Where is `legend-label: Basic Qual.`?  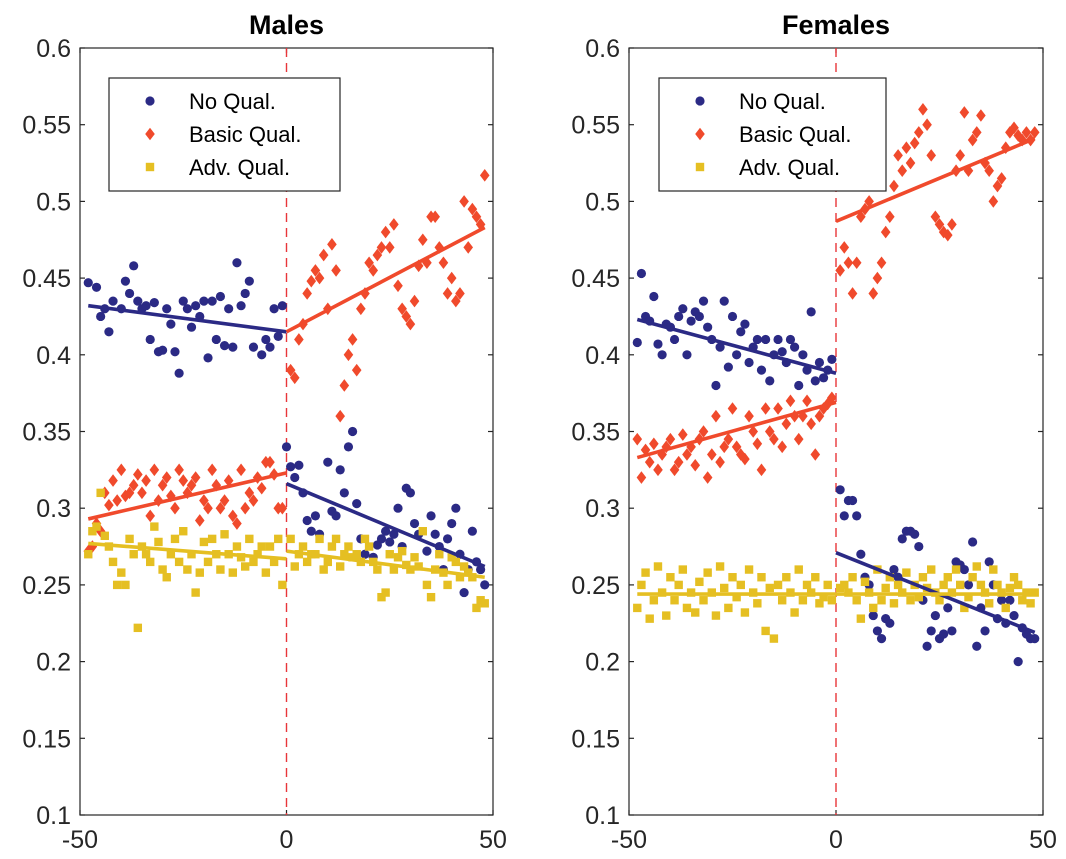
legend-label: Basic Qual. is located at coordinates (245, 134).